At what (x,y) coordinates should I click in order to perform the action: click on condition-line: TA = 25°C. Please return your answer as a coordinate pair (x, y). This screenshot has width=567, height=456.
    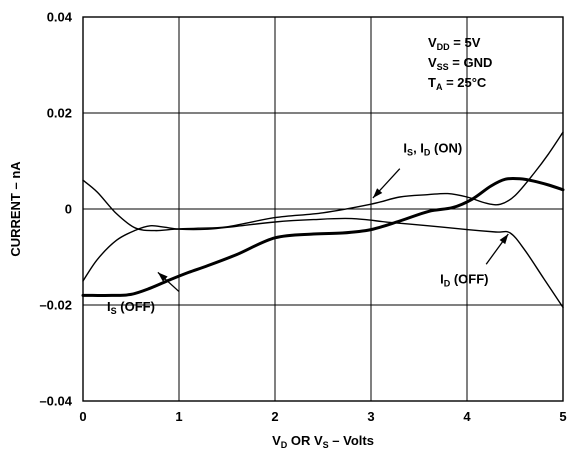
    Looking at the image, I should click on (457, 83).